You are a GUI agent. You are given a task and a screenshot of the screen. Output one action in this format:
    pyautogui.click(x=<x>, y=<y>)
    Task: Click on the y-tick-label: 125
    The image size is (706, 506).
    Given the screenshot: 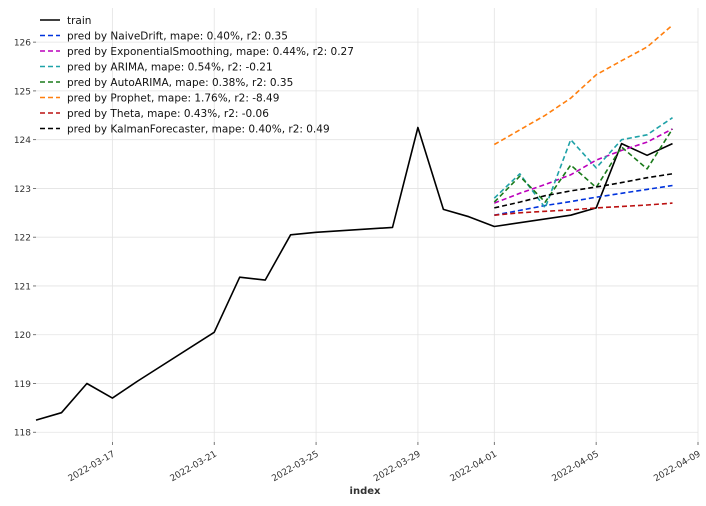 What is the action you would take?
    pyautogui.click(x=22, y=92)
    